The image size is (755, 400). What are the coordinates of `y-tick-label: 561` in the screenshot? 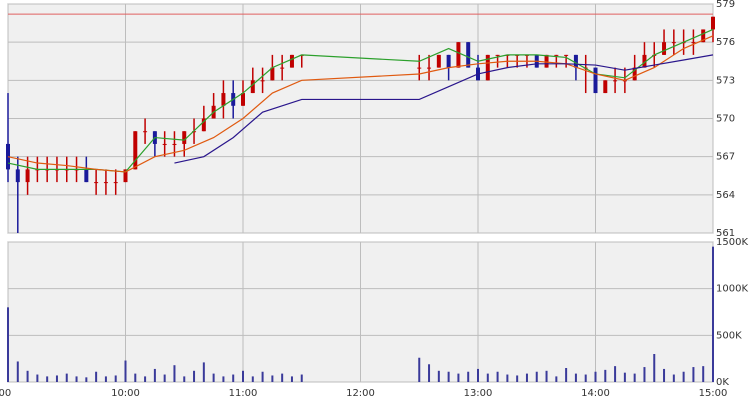 It's located at (725, 233).